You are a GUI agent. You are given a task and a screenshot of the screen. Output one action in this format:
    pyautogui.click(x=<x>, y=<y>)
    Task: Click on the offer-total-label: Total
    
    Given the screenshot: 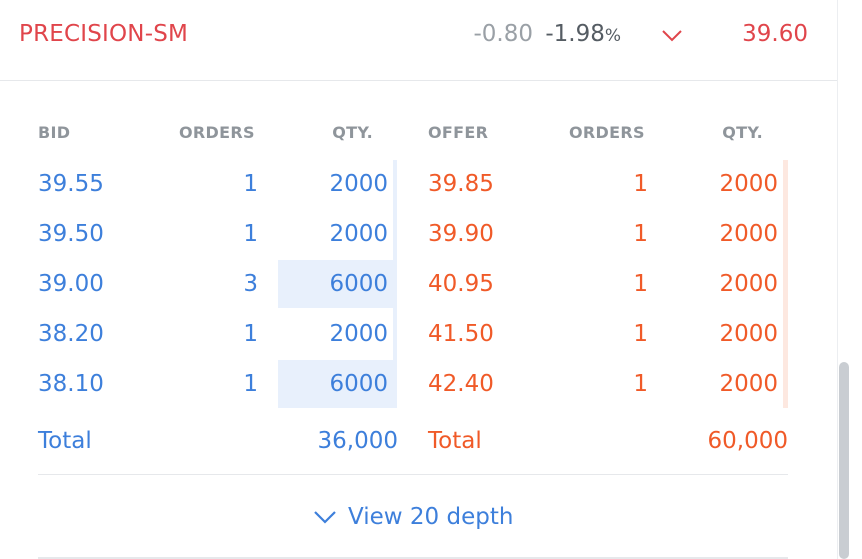 What is the action you would take?
    pyautogui.click(x=455, y=441)
    